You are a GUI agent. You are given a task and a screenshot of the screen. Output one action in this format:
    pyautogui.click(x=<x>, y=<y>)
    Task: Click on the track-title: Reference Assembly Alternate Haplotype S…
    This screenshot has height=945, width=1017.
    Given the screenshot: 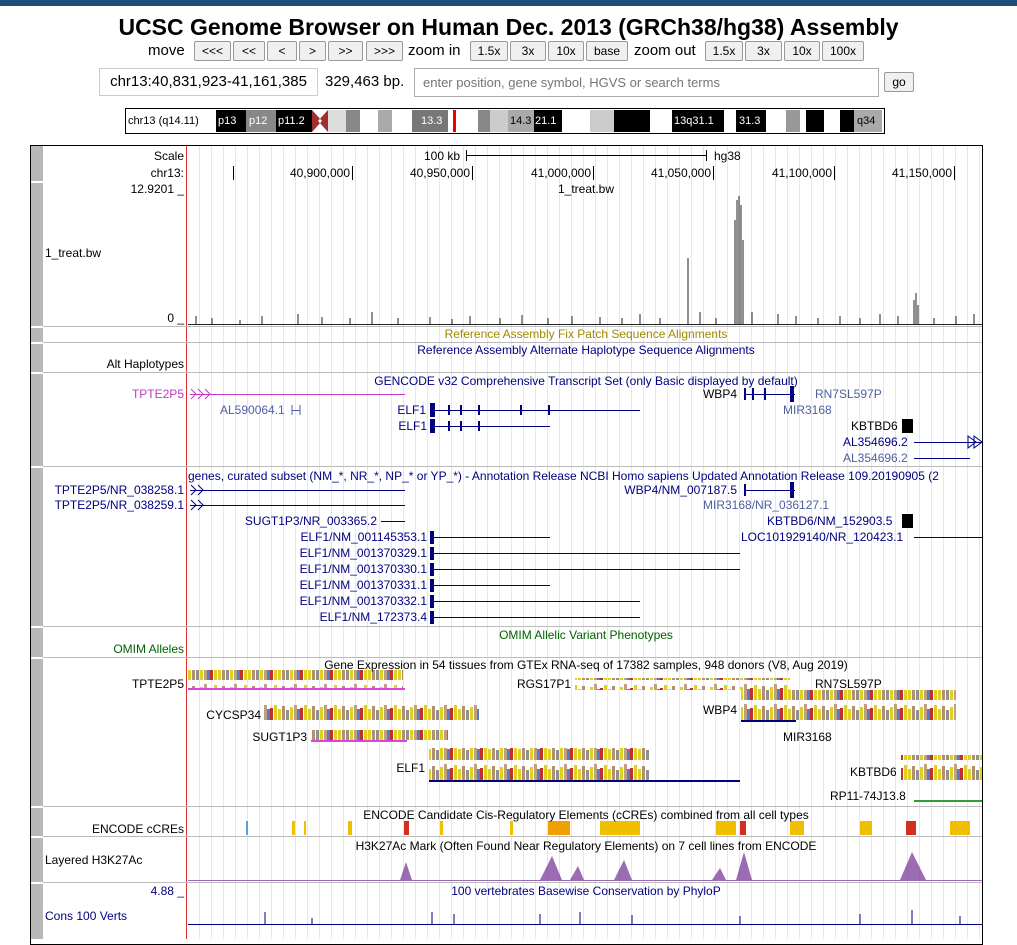 What is the action you would take?
    pyautogui.click(x=586, y=350)
    